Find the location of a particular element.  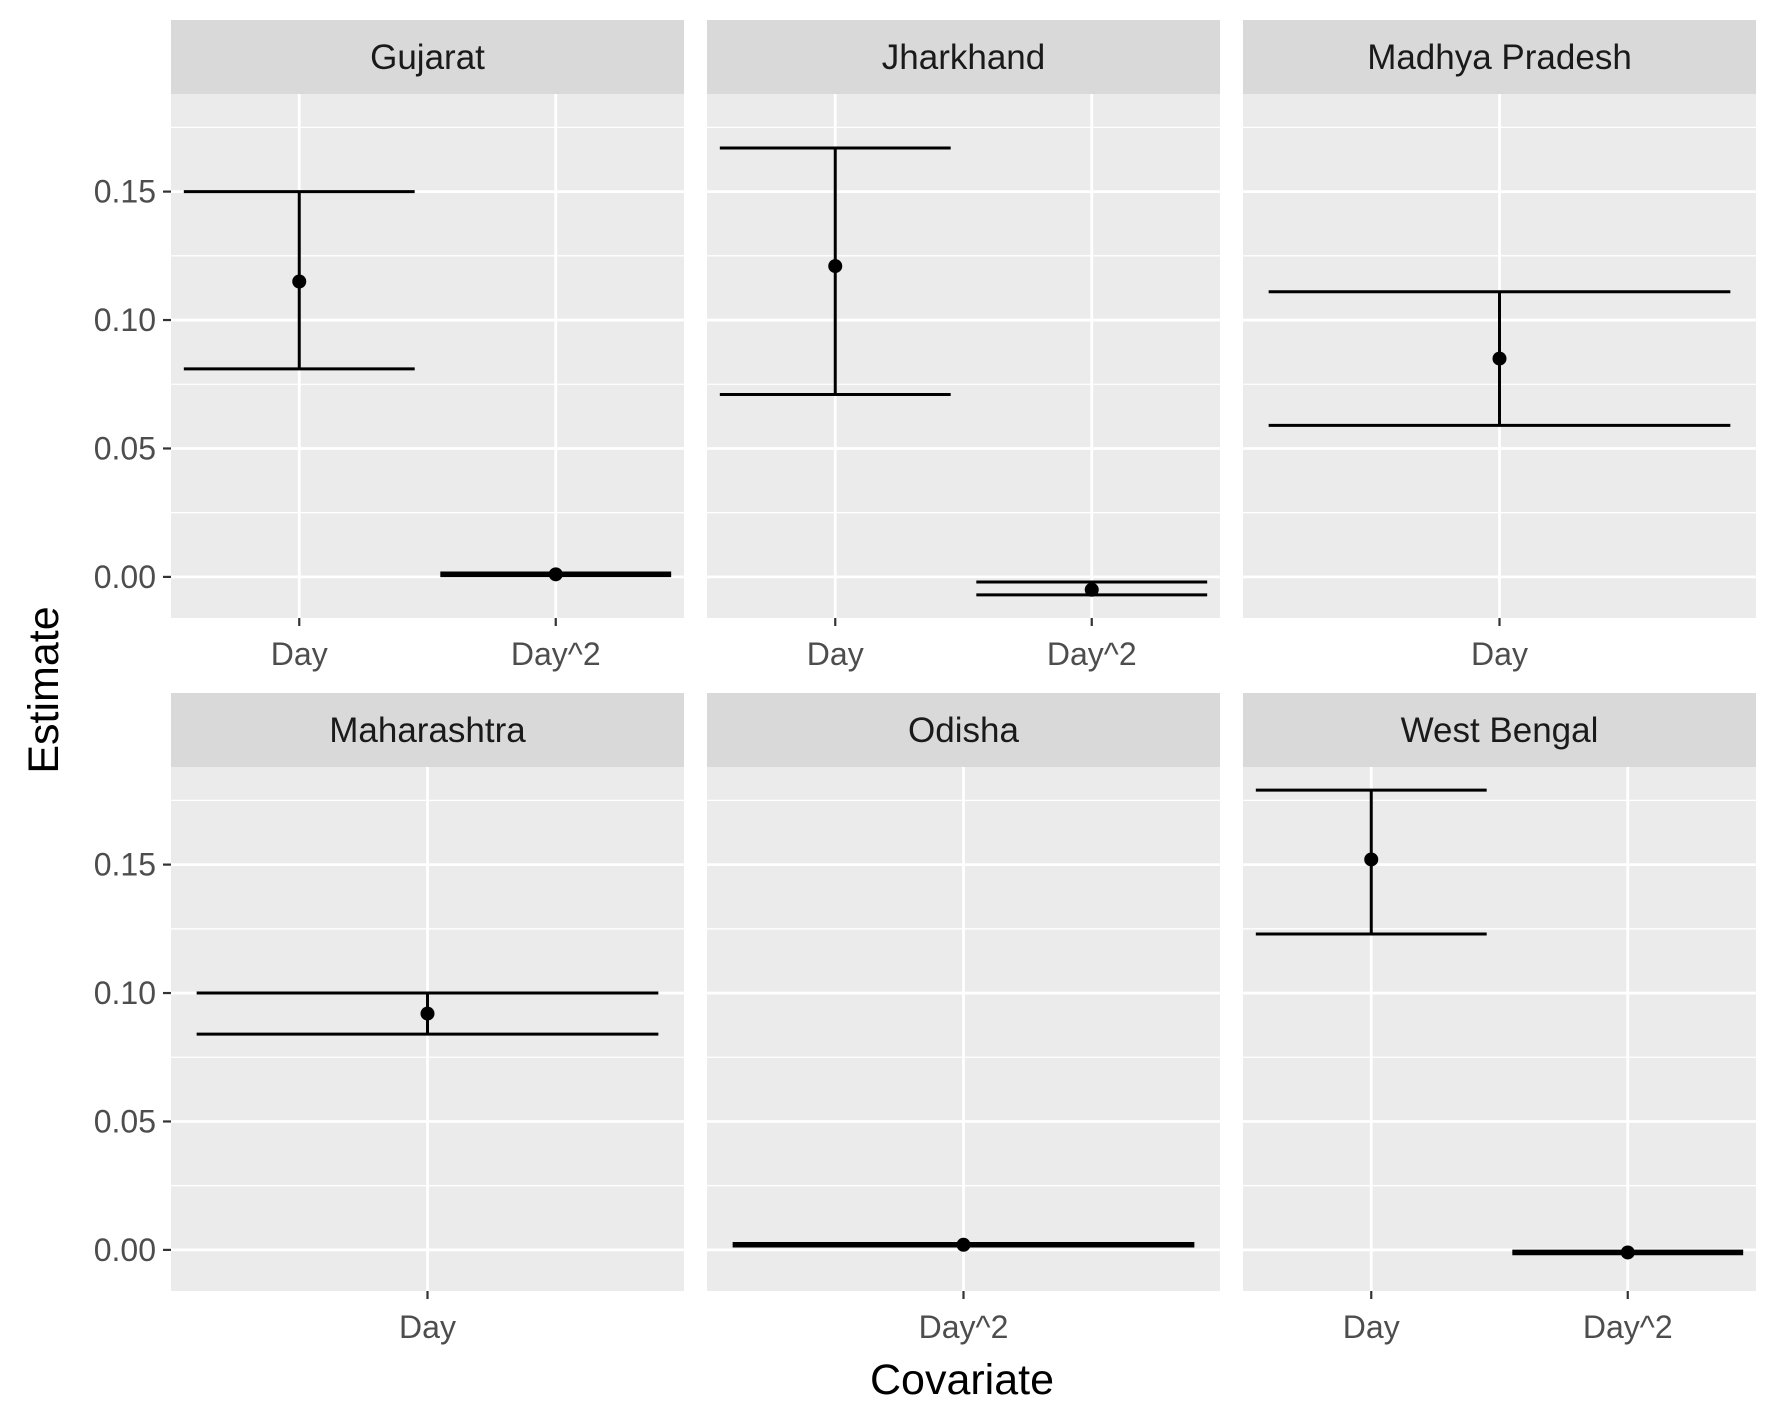

facet-strip-label: Gujarat is located at coordinates (427, 57).